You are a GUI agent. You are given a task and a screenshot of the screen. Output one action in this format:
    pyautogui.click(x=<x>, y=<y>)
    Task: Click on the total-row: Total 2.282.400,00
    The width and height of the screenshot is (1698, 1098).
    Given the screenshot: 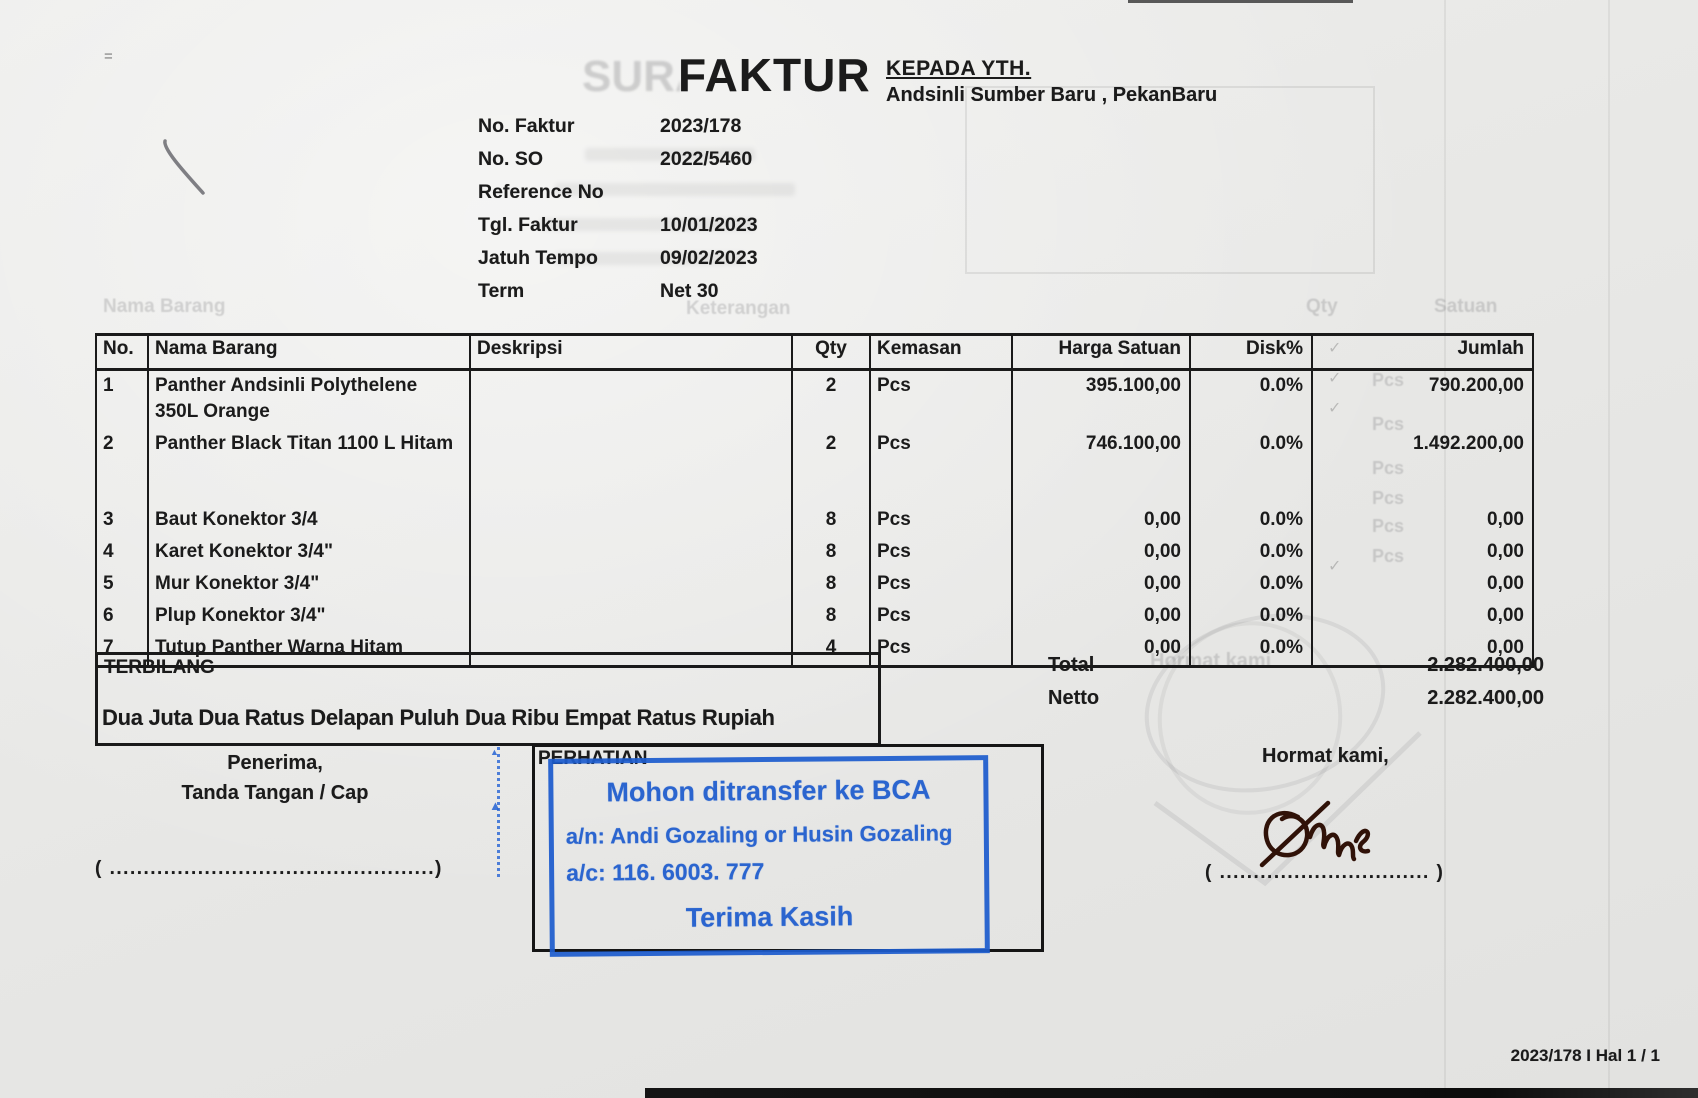 What is the action you would take?
    pyautogui.click(x=1296, y=670)
    